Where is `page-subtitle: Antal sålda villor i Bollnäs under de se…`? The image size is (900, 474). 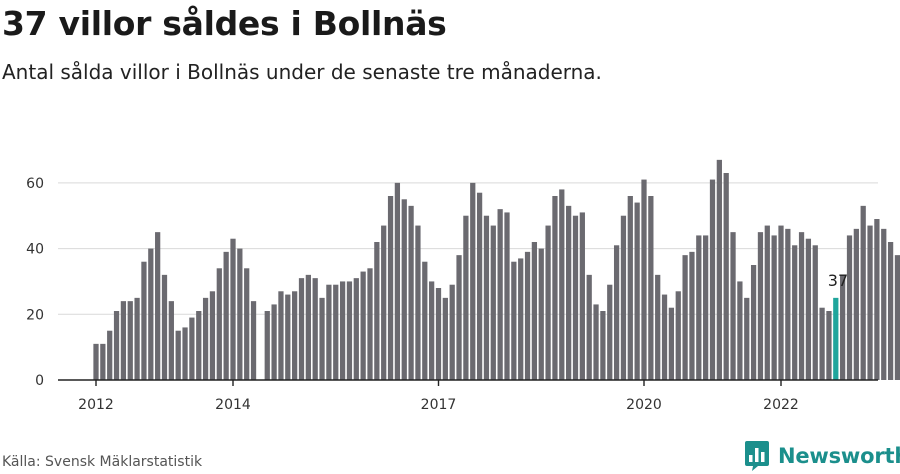
page-subtitle: Antal sålda villor i Bollnäs under de se… is located at coordinates (302, 72).